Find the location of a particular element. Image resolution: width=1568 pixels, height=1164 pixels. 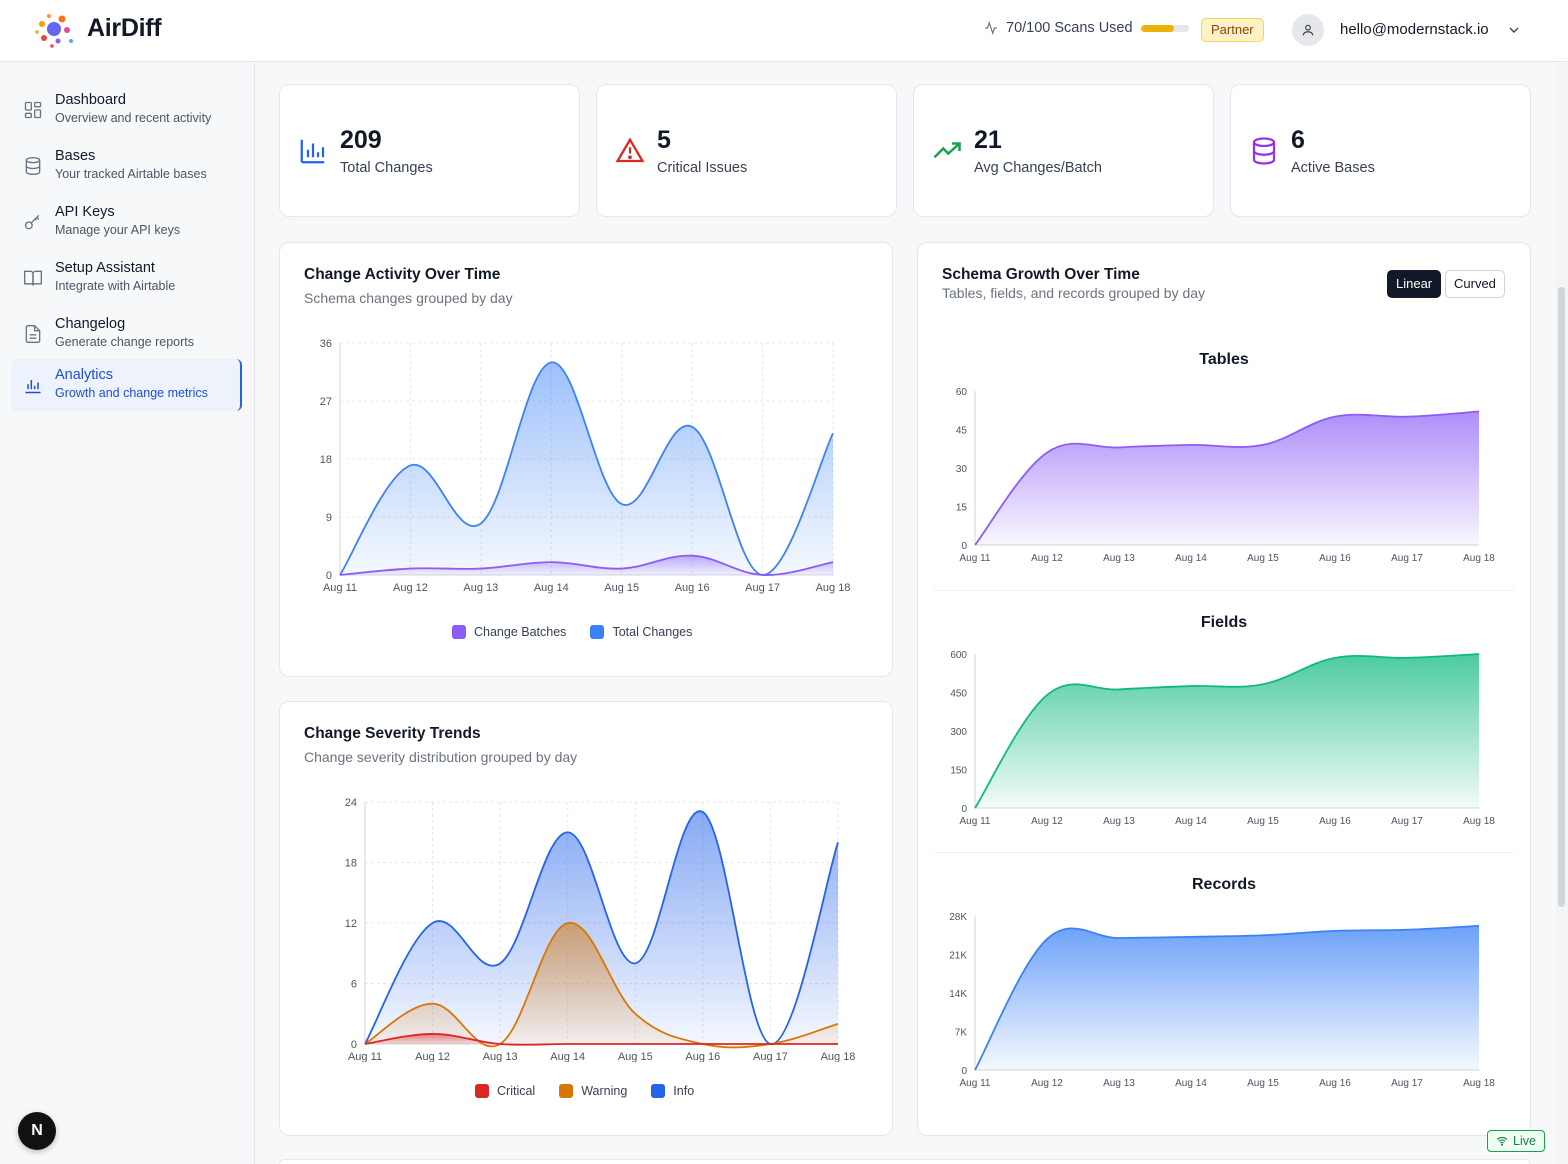

y-tick-label: 15 is located at coordinates (962, 508).